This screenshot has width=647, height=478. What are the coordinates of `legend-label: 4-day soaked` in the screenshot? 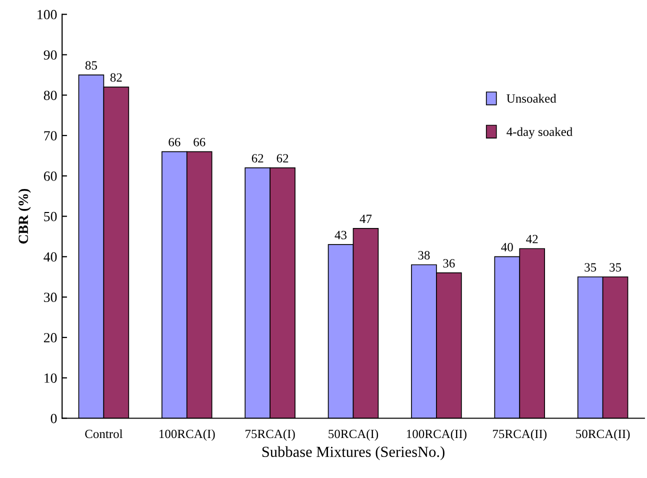 It's located at (539, 133).